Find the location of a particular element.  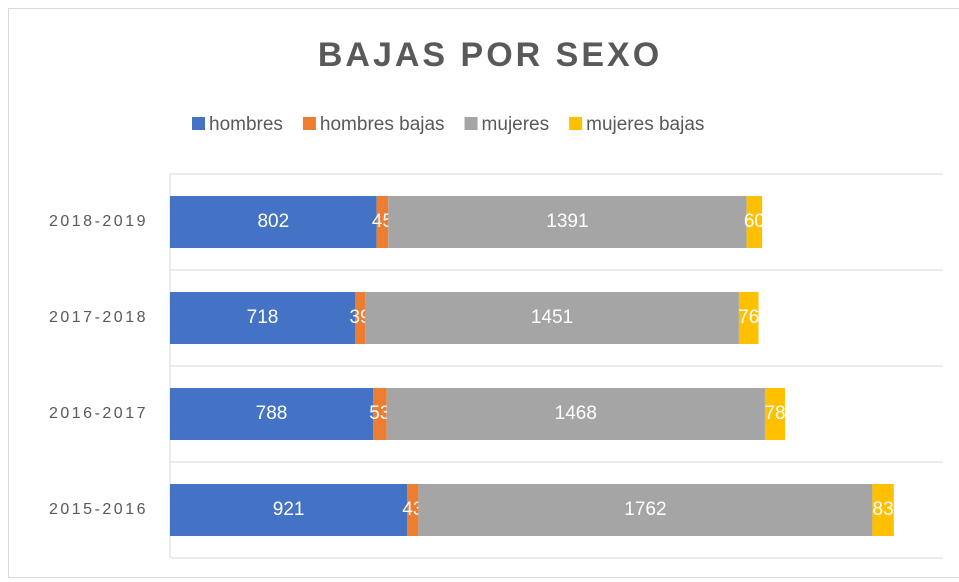

data-label: 78 is located at coordinates (774, 413).